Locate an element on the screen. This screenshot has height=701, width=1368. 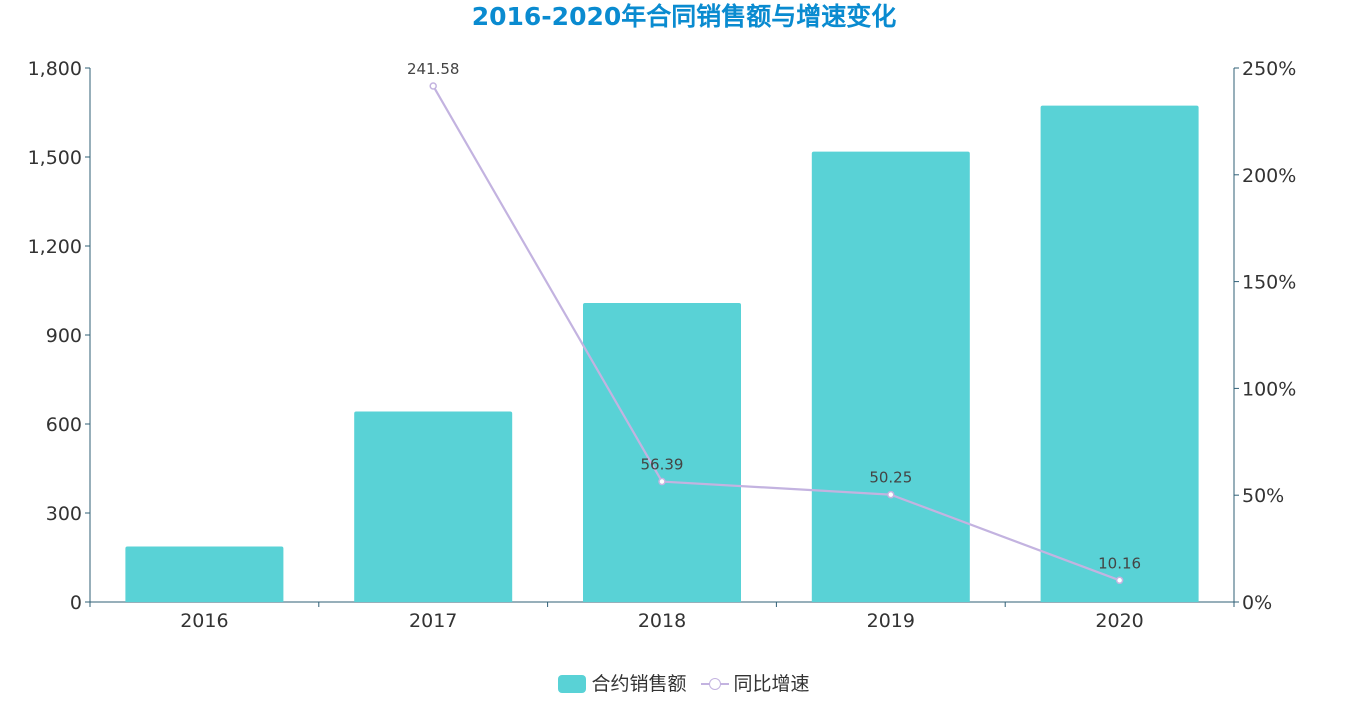
y-left-tick-label: 300 is located at coordinates (64, 514).